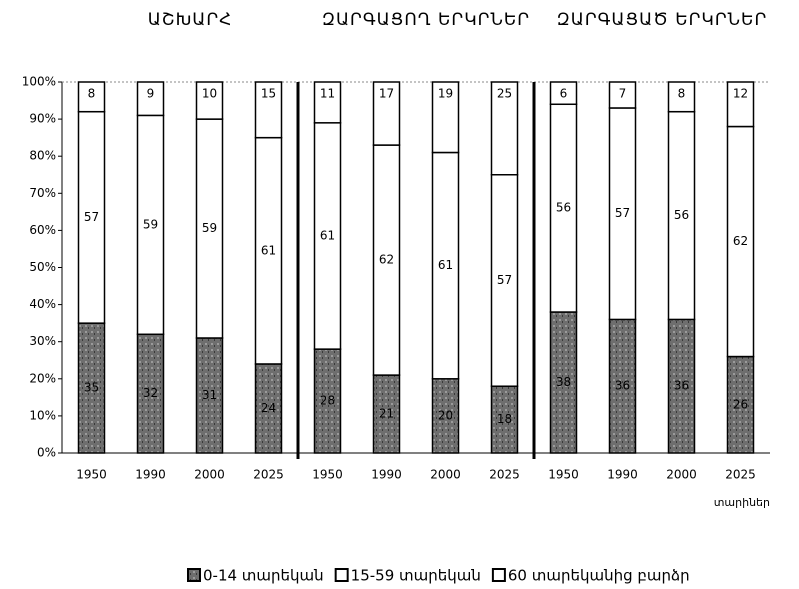  Describe the element at coordinates (42, 119) in the screenshot. I see `y-tick-label: 90%` at that location.